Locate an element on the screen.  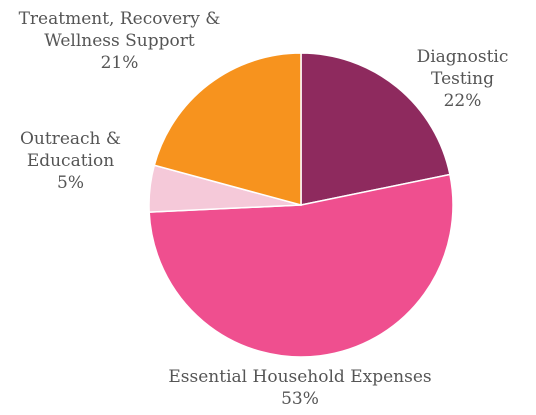
slice-label: Diagnostic Testing 22% is located at coordinates (462, 79).